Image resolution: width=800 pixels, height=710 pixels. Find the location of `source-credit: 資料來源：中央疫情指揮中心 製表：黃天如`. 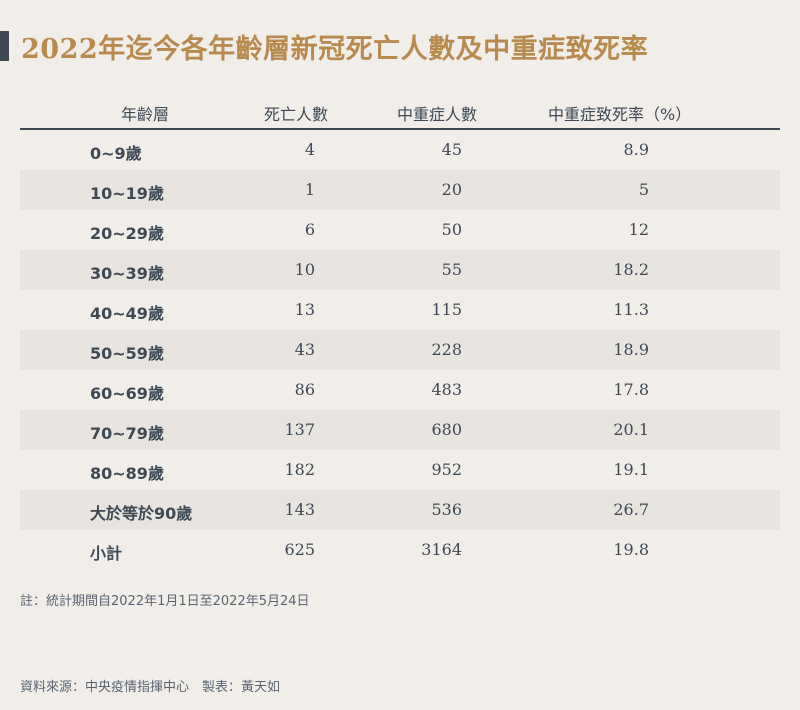

source-credit: 資料來源：中央疫情指揮中心 製表：黃天如 is located at coordinates (150, 687).